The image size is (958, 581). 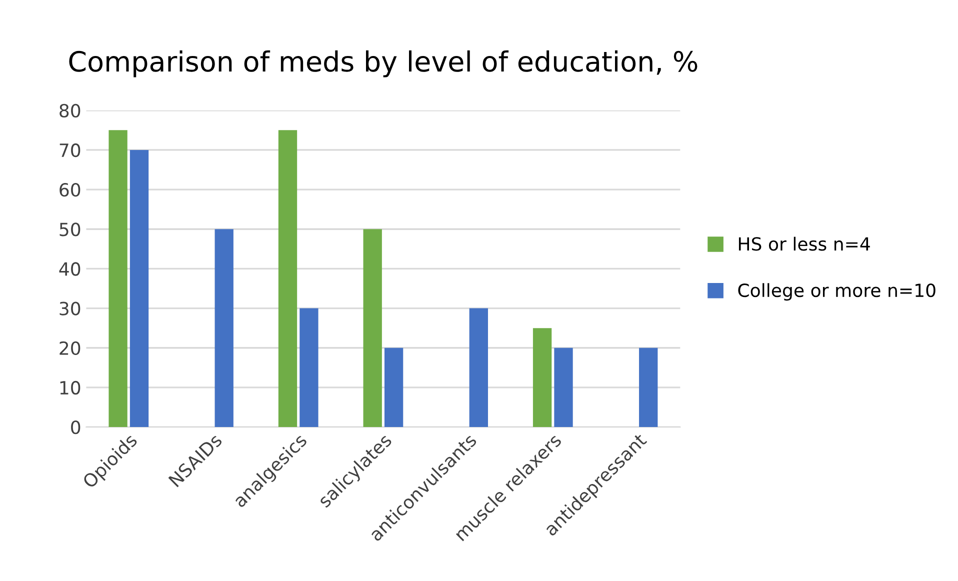 I want to click on y-tick-label: 50, so click(x=70, y=229).